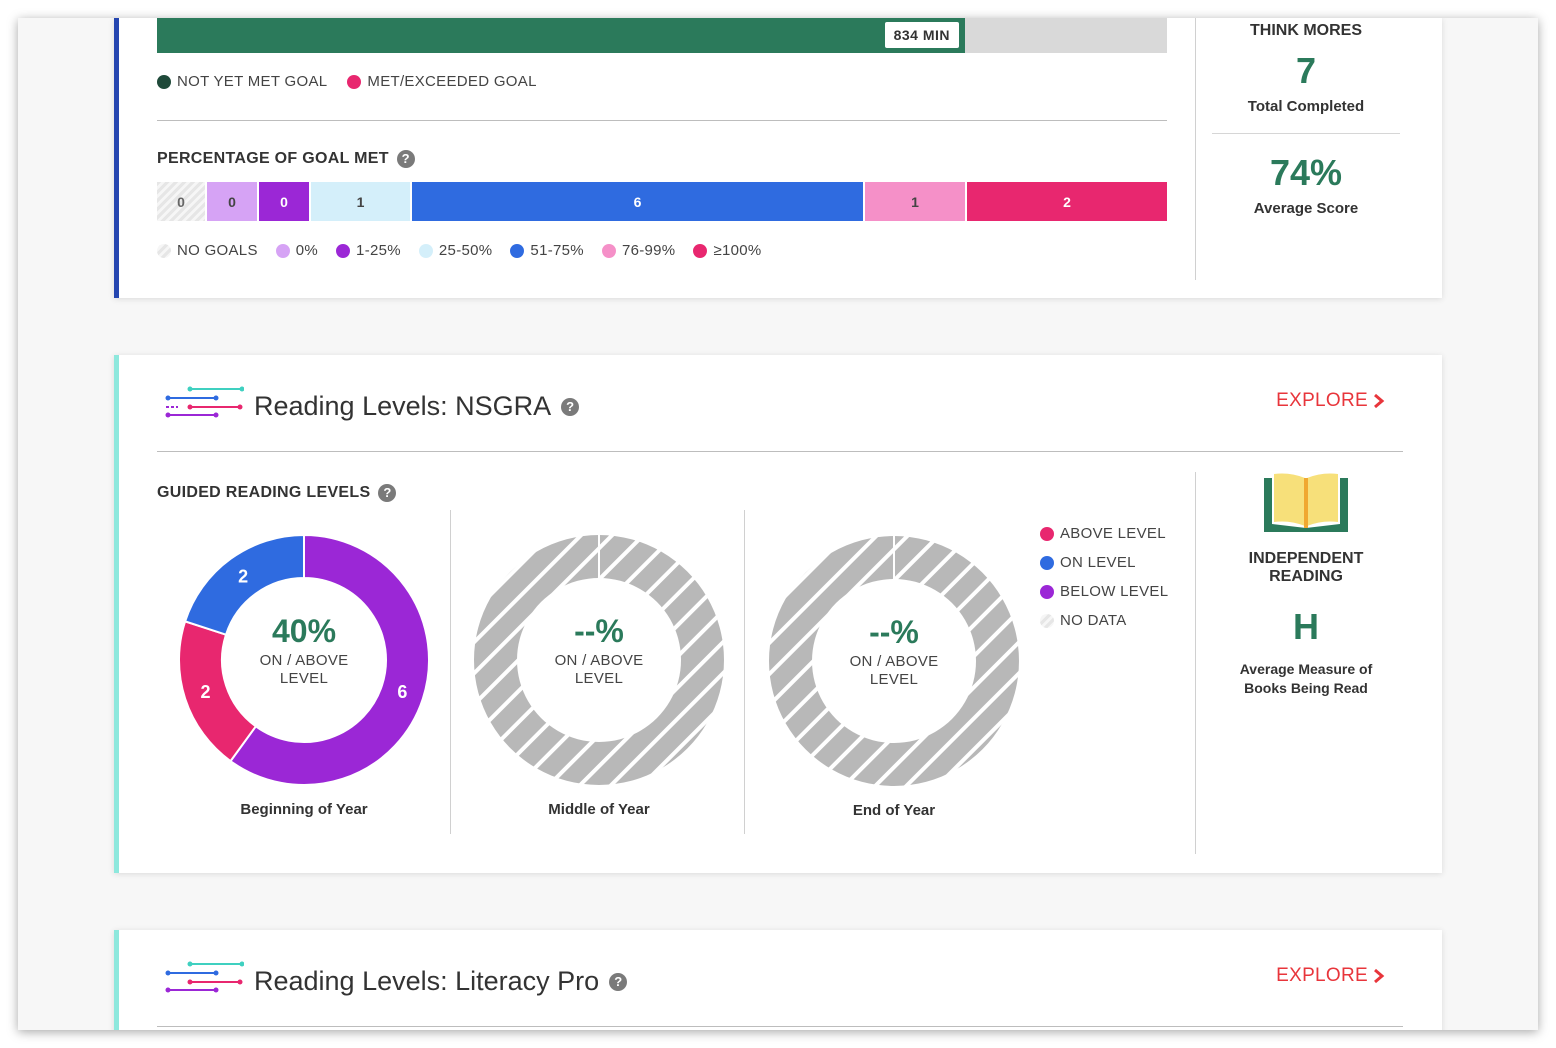 This screenshot has height=1048, width=1556. Describe the element at coordinates (452, 81) in the screenshot. I see `legend-label: MET/EXCEEDED GOAL` at that location.